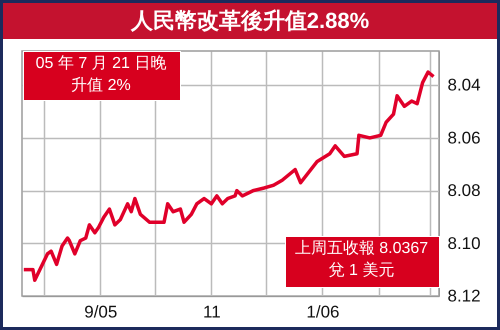  I want to click on chart-title: 人民幣改革後升值2.88%, so click(250, 21).